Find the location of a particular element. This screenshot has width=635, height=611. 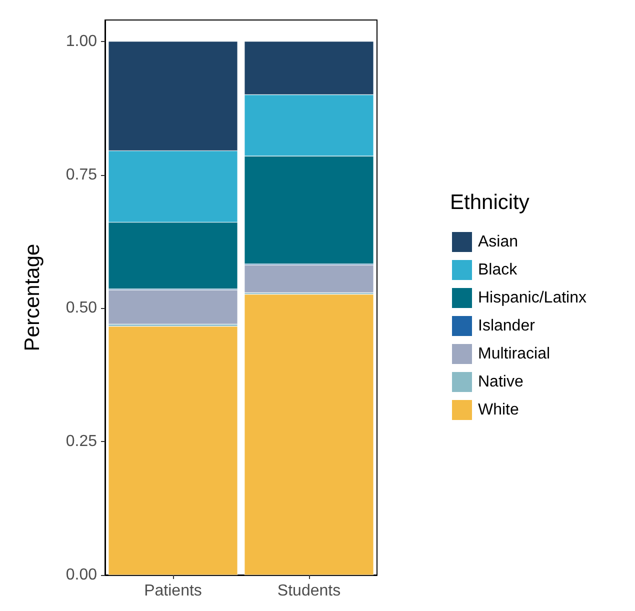

legend-label: Hispanic/Latinx is located at coordinates (532, 298).